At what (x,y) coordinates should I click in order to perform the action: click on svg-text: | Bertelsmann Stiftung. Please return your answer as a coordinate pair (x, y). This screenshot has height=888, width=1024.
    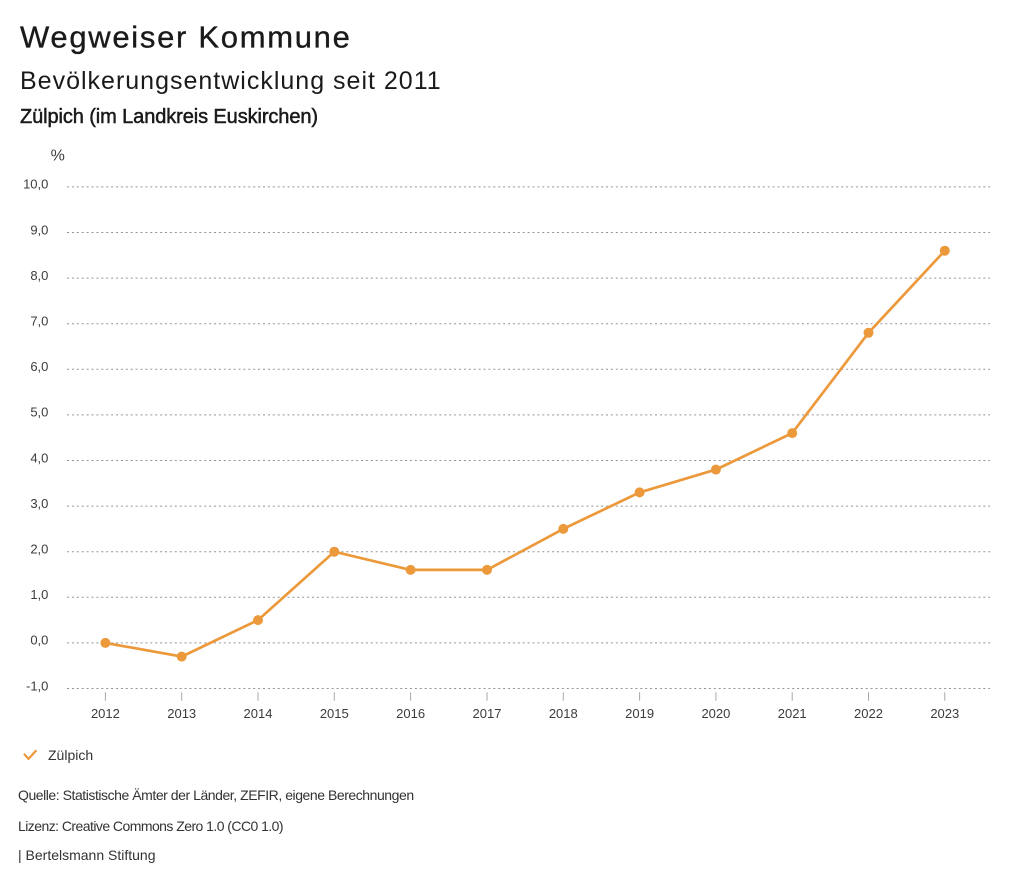
    Looking at the image, I should click on (86, 855).